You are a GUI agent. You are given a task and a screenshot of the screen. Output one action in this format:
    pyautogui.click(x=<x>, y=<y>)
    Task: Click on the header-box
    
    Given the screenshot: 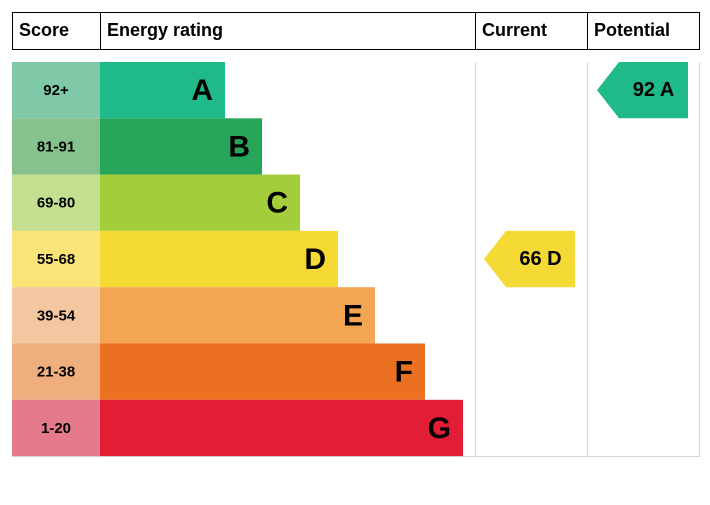 What is the action you would take?
    pyautogui.click(x=356, y=31)
    